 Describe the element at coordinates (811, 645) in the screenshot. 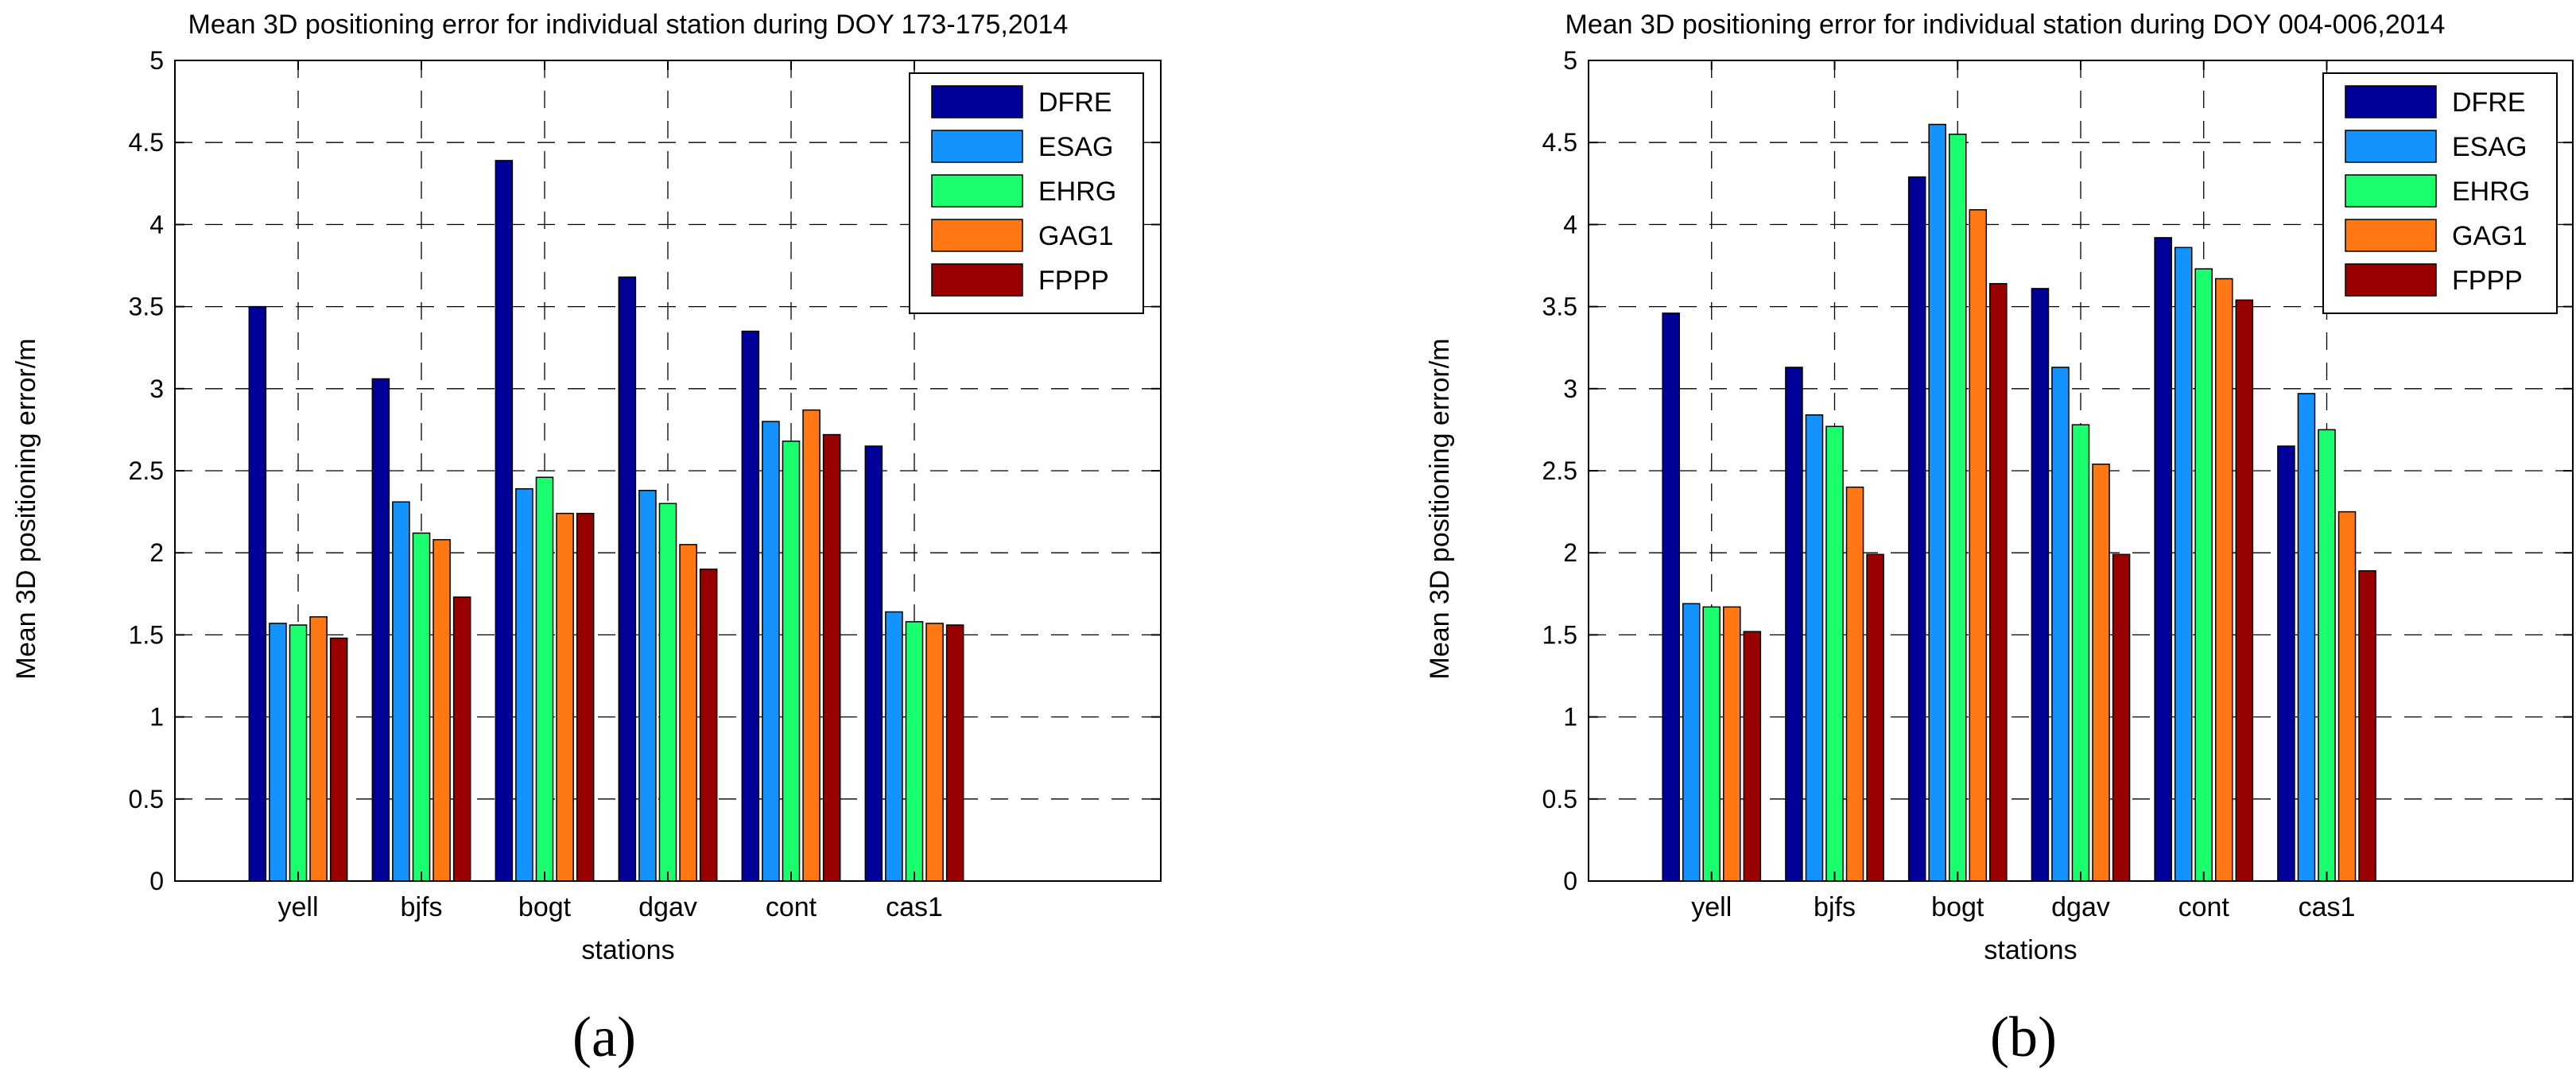

I see `bar-gag1-cont` at that location.